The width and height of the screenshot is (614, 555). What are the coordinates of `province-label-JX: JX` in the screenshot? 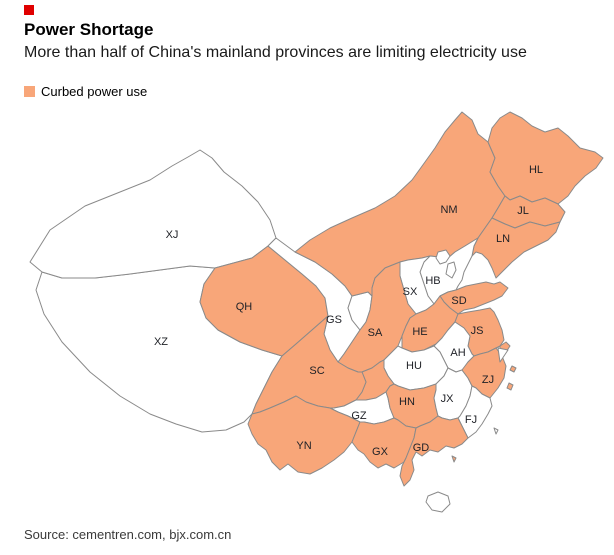 It's located at (448, 399).